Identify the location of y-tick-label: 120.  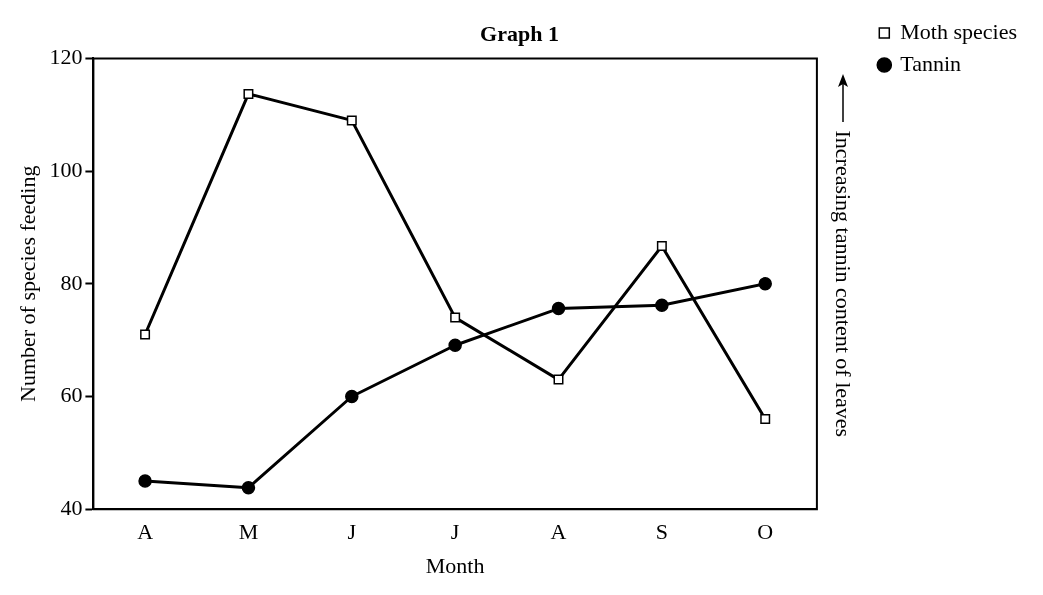
(66, 57).